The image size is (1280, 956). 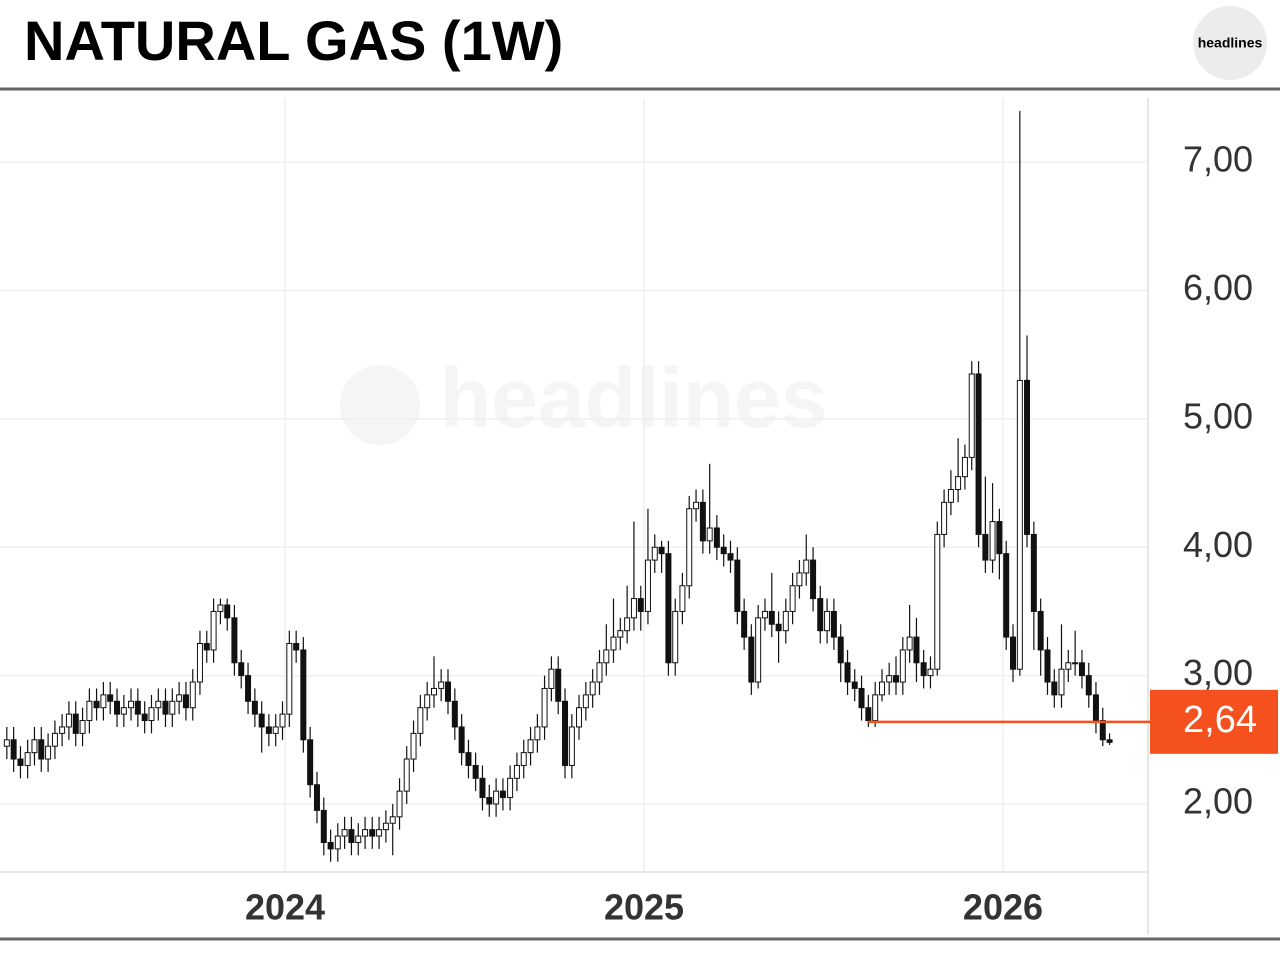 I want to click on price-label-box, so click(x=1214, y=721).